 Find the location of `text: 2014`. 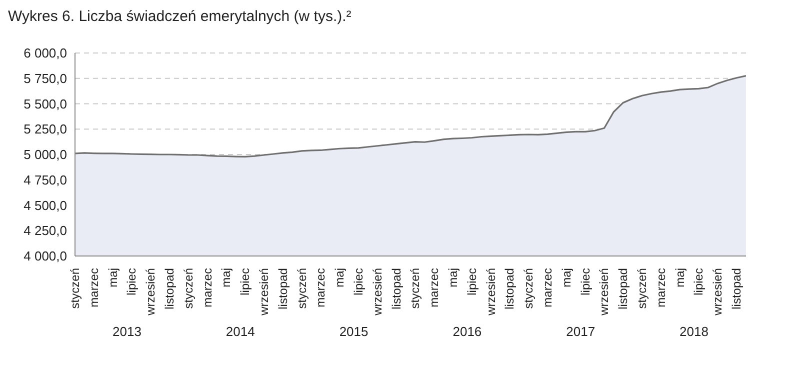

text: 2014 is located at coordinates (240, 331).